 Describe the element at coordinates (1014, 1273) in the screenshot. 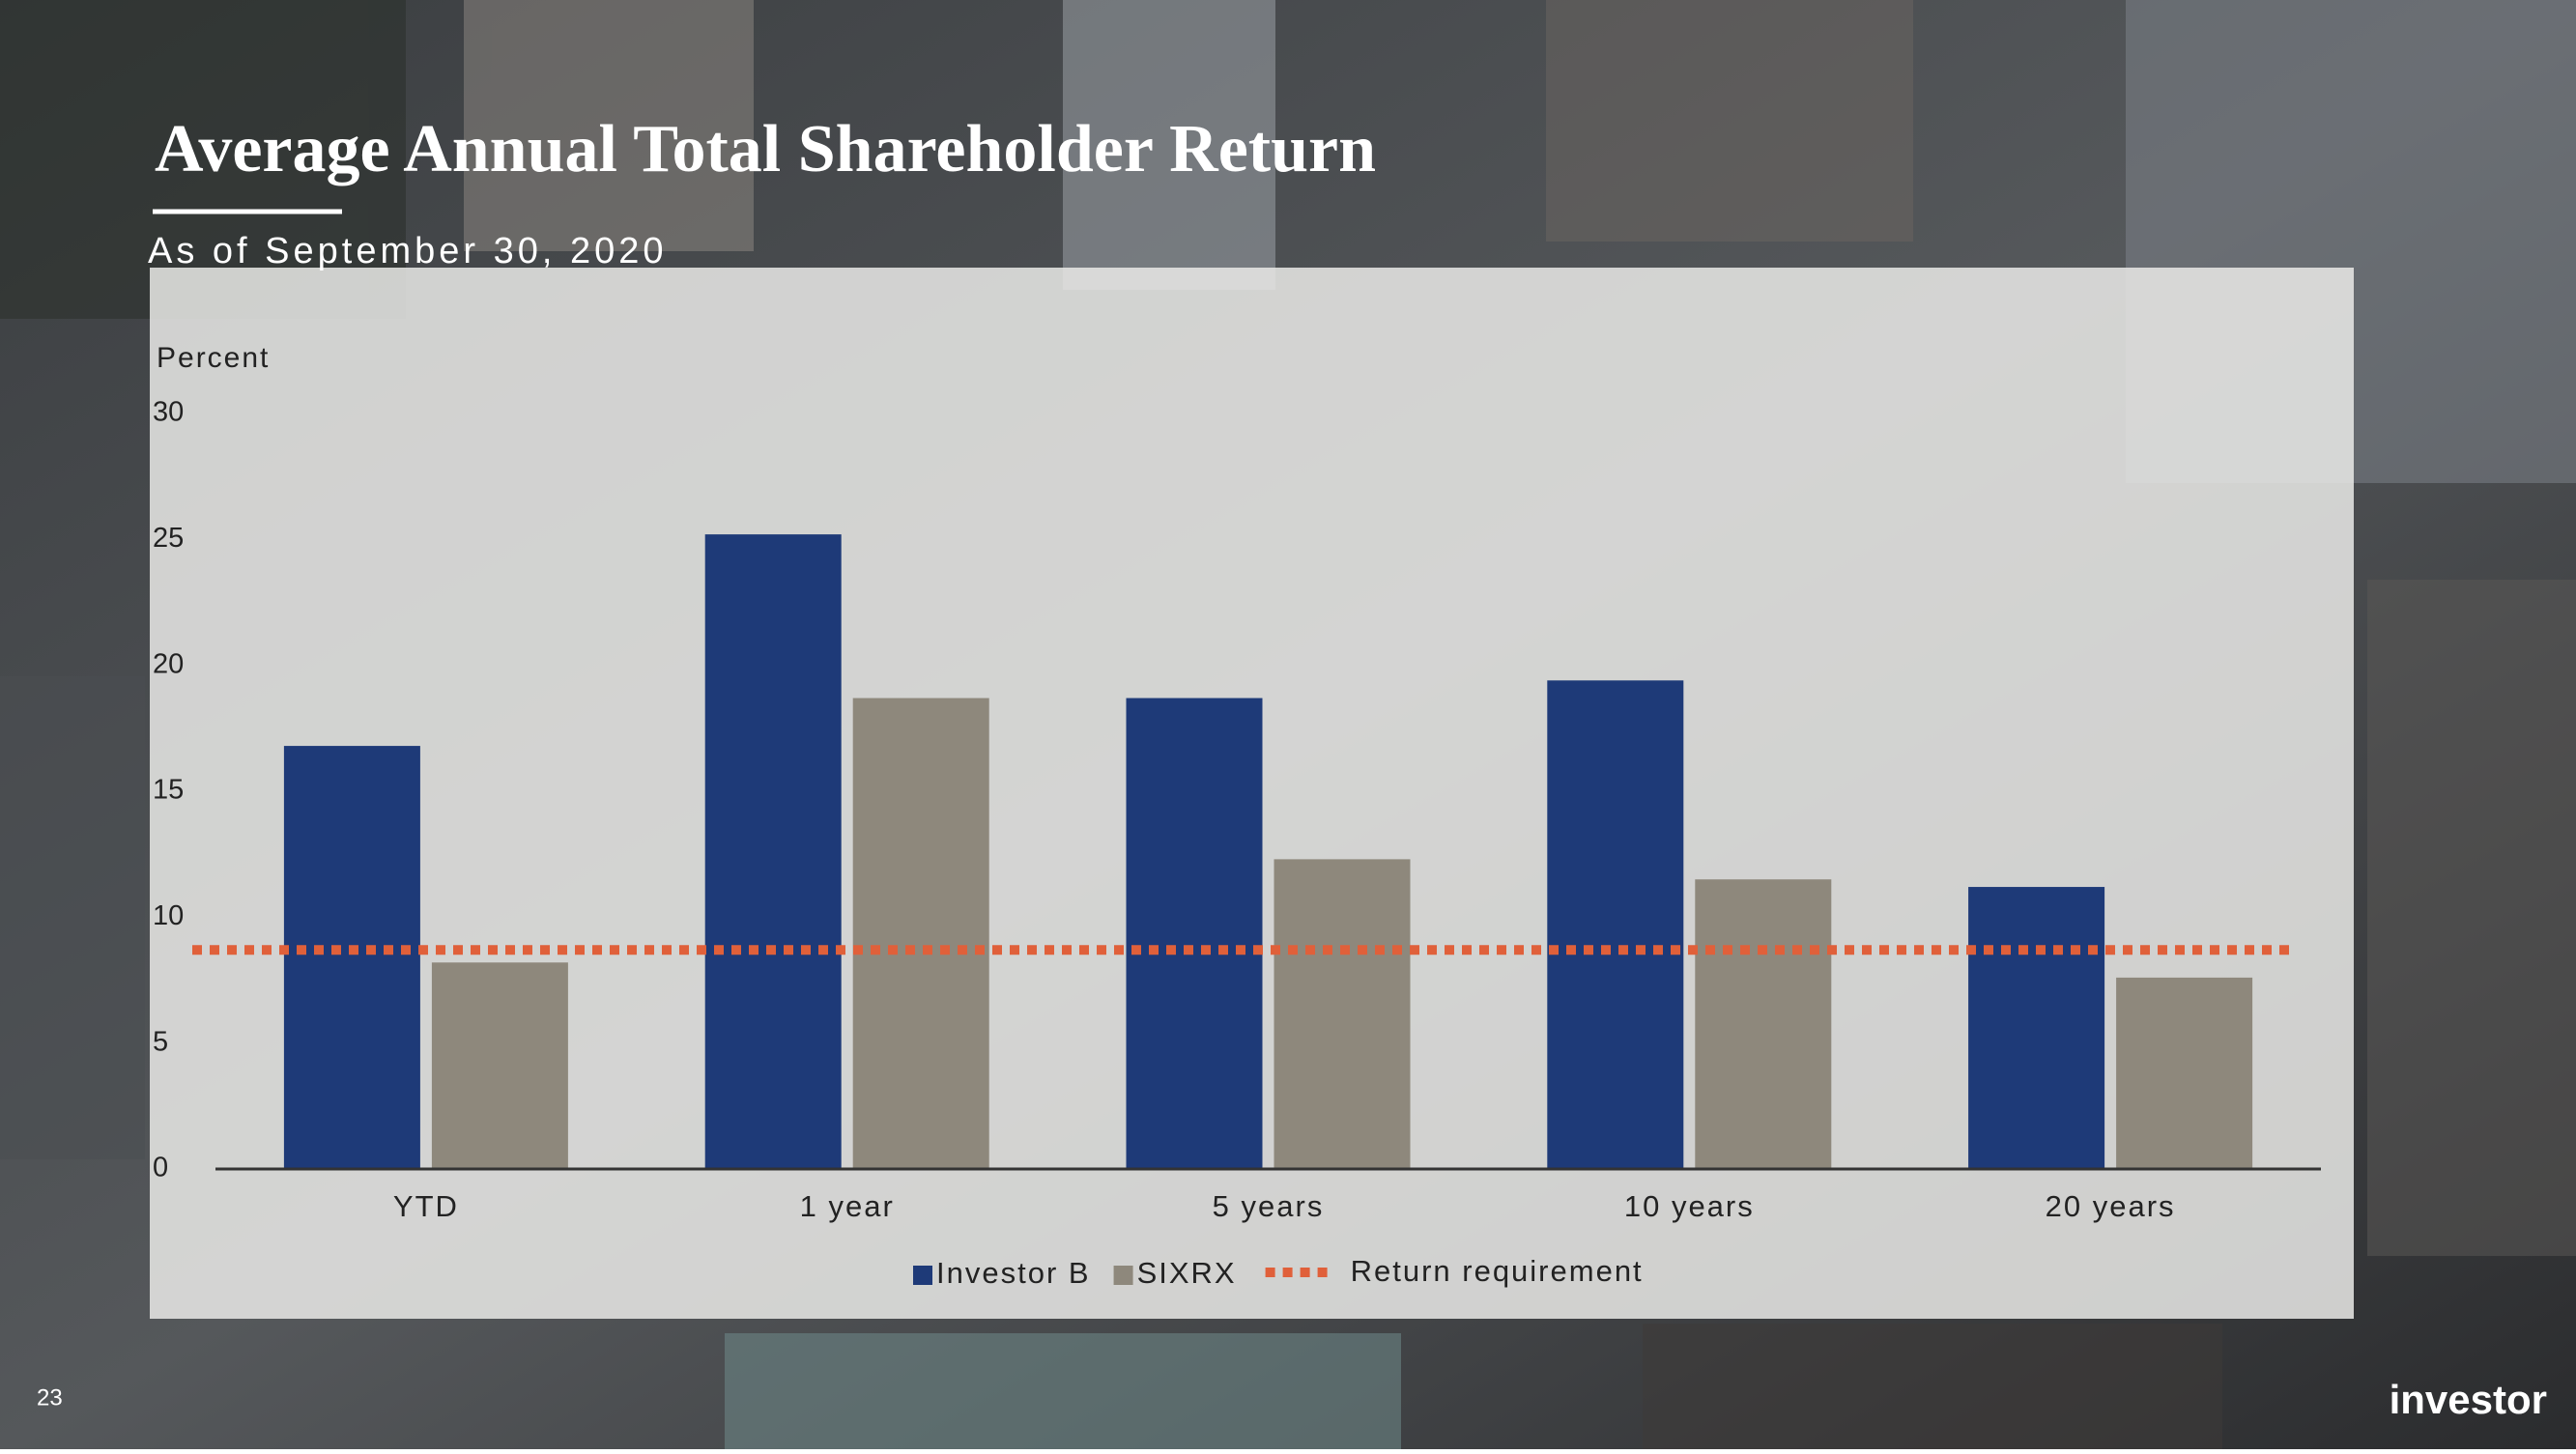

I see `legend-label: Investor B` at that location.